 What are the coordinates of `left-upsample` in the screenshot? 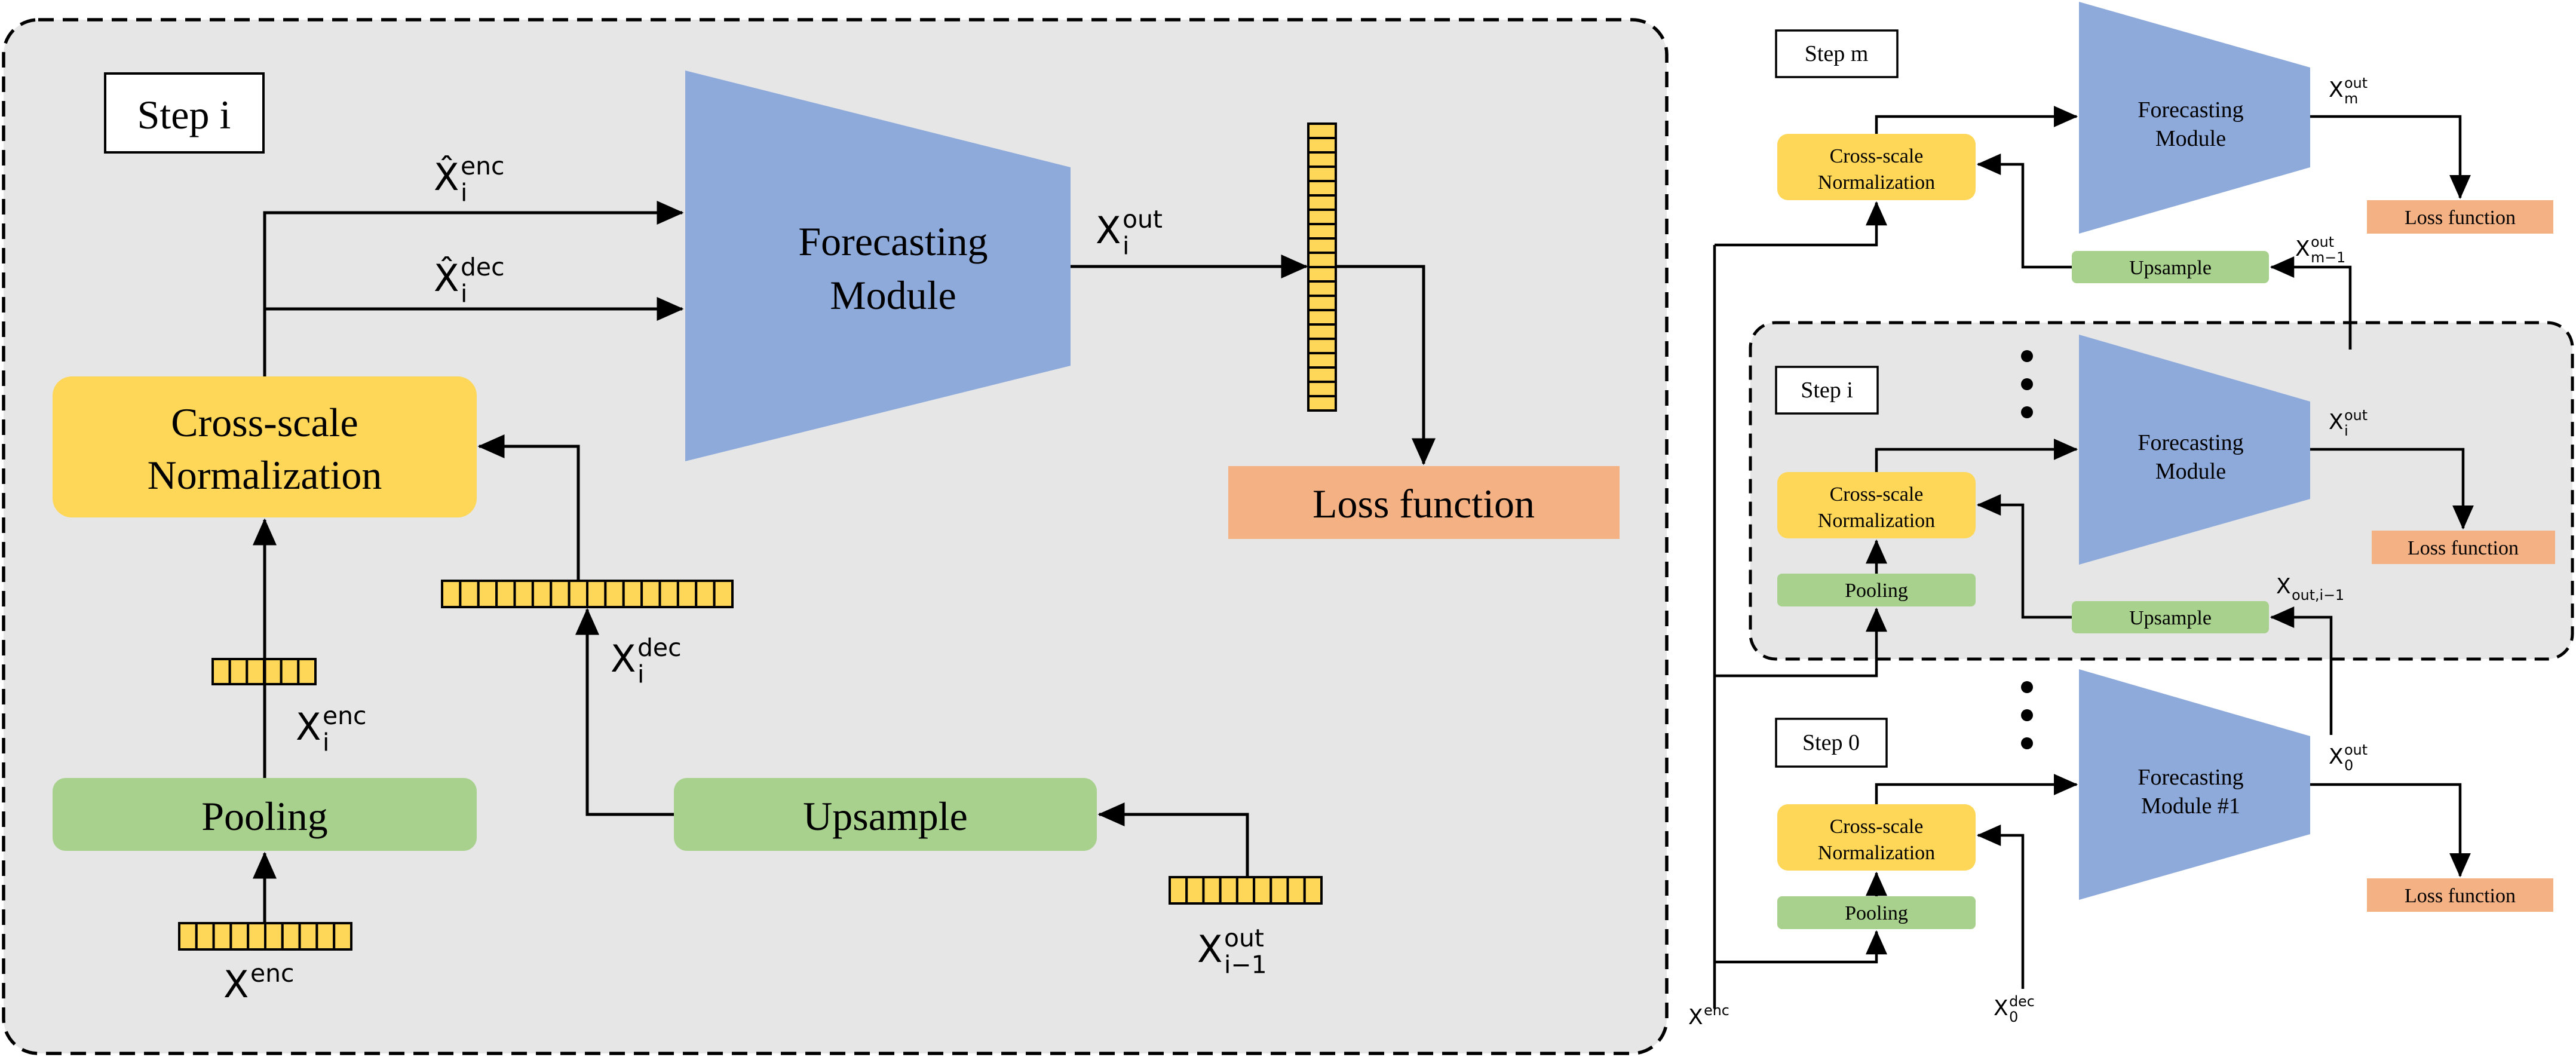 It's located at (885, 814).